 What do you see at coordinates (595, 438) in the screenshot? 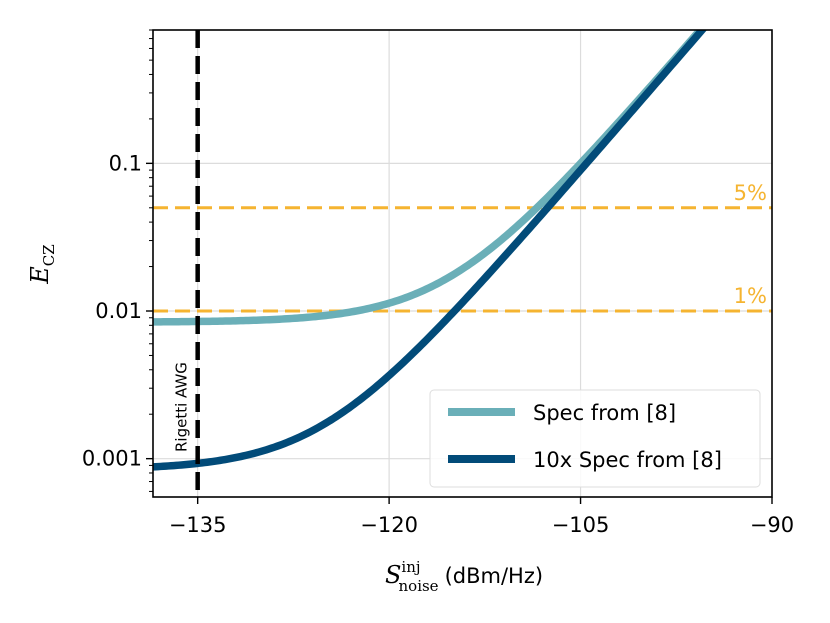
I see `legend: Spec from [8] 10x Spec from [8]` at bounding box center [595, 438].